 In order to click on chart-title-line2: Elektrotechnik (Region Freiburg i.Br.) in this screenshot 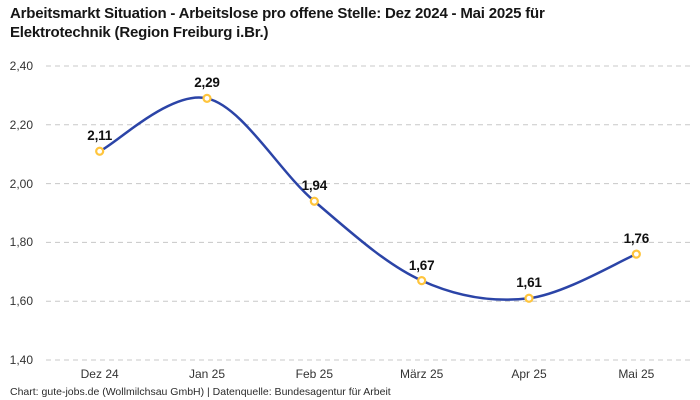, I will do `click(139, 32)`.